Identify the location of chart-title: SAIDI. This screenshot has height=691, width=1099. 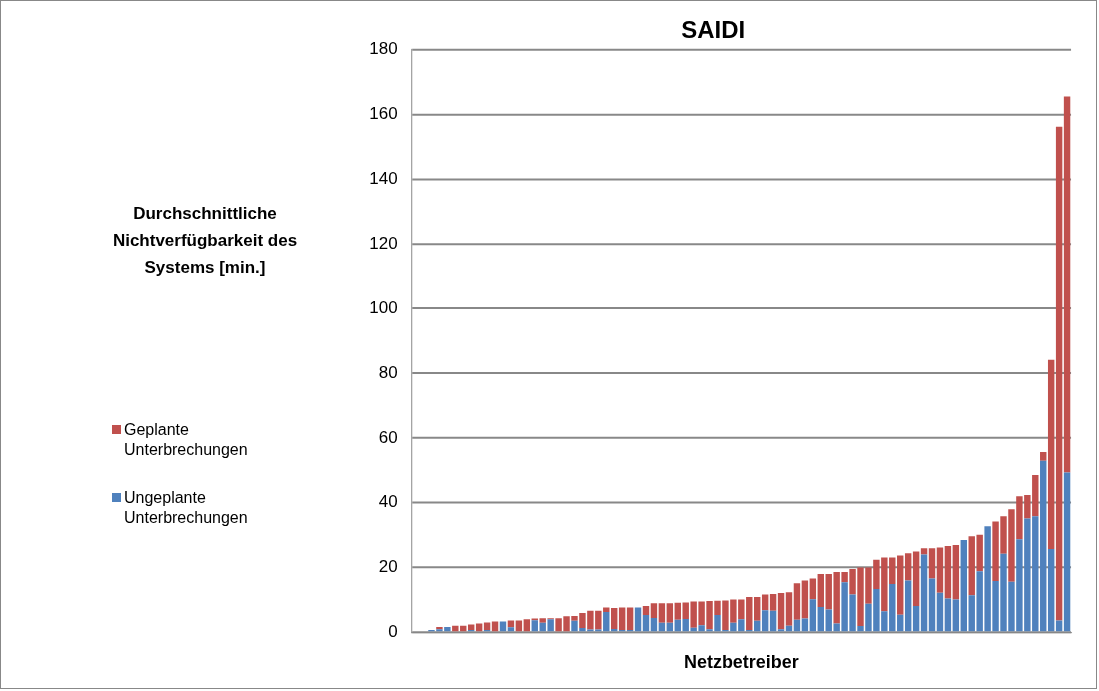
(713, 29).